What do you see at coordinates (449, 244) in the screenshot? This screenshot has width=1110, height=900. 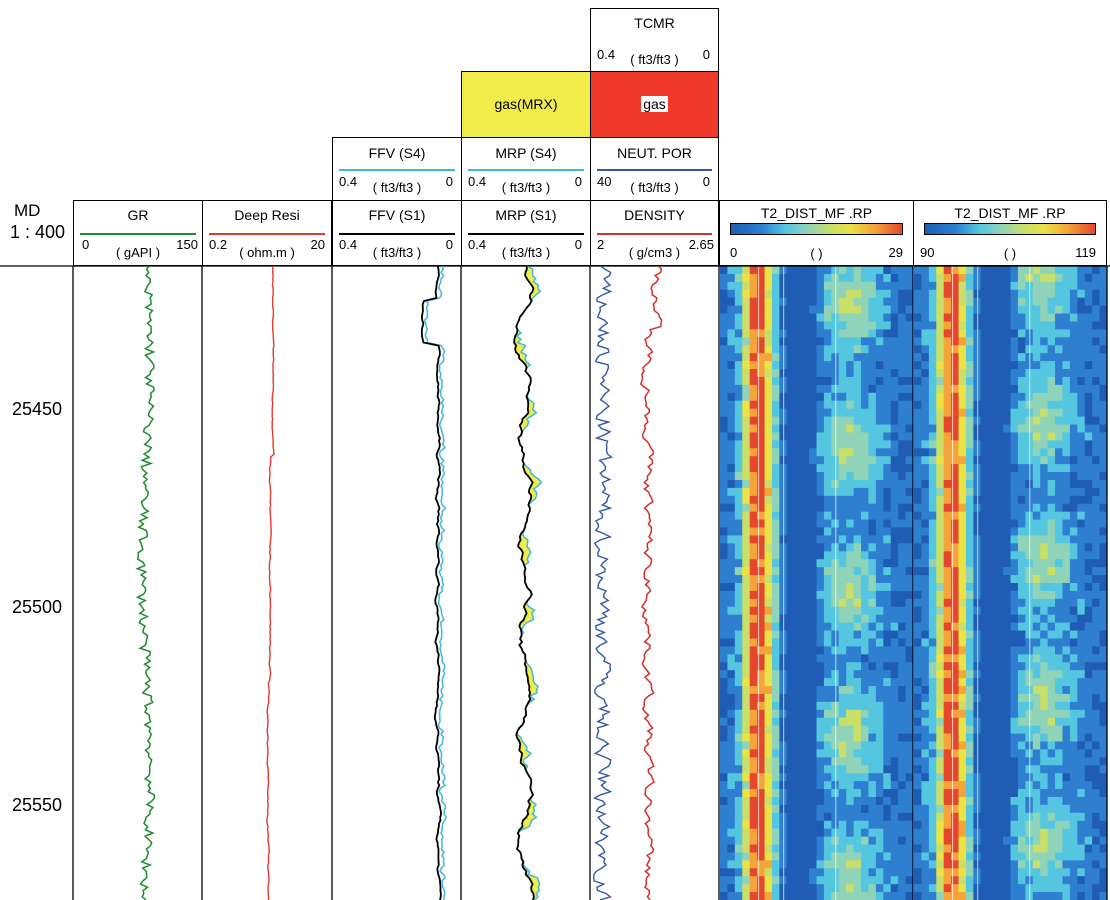 I see `ffv-s1-max: 0` at bounding box center [449, 244].